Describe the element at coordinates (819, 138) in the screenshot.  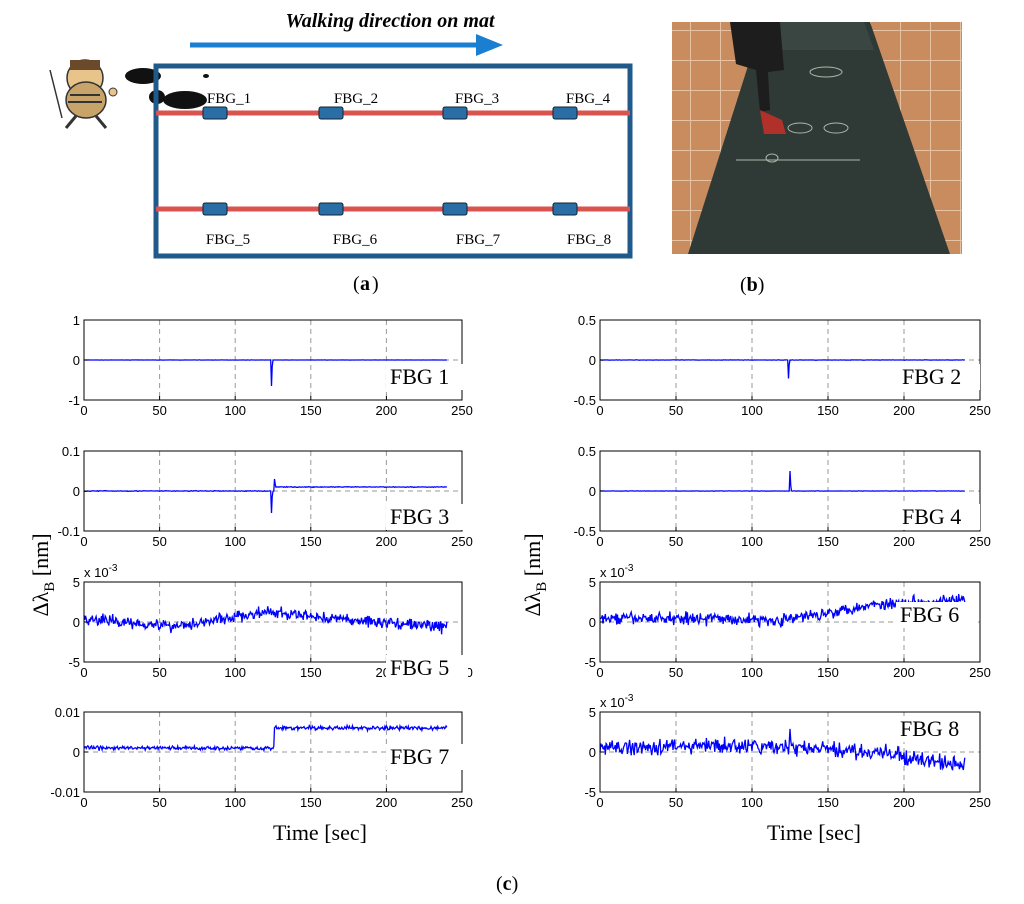
I see `sensing-mat-photo` at that location.